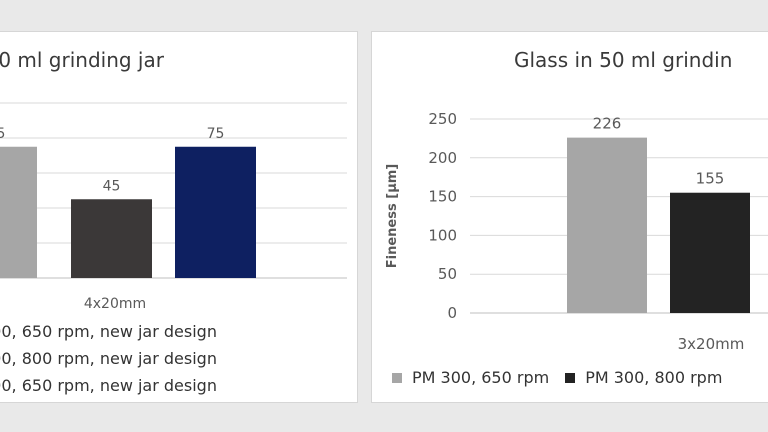  I want to click on y-tick-label: 0, so click(452, 313).